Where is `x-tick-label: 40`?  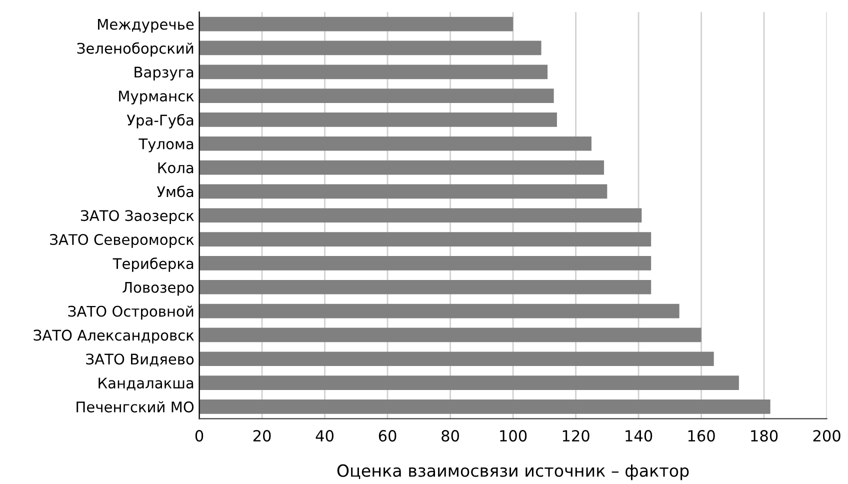 x-tick-label: 40 is located at coordinates (325, 436).